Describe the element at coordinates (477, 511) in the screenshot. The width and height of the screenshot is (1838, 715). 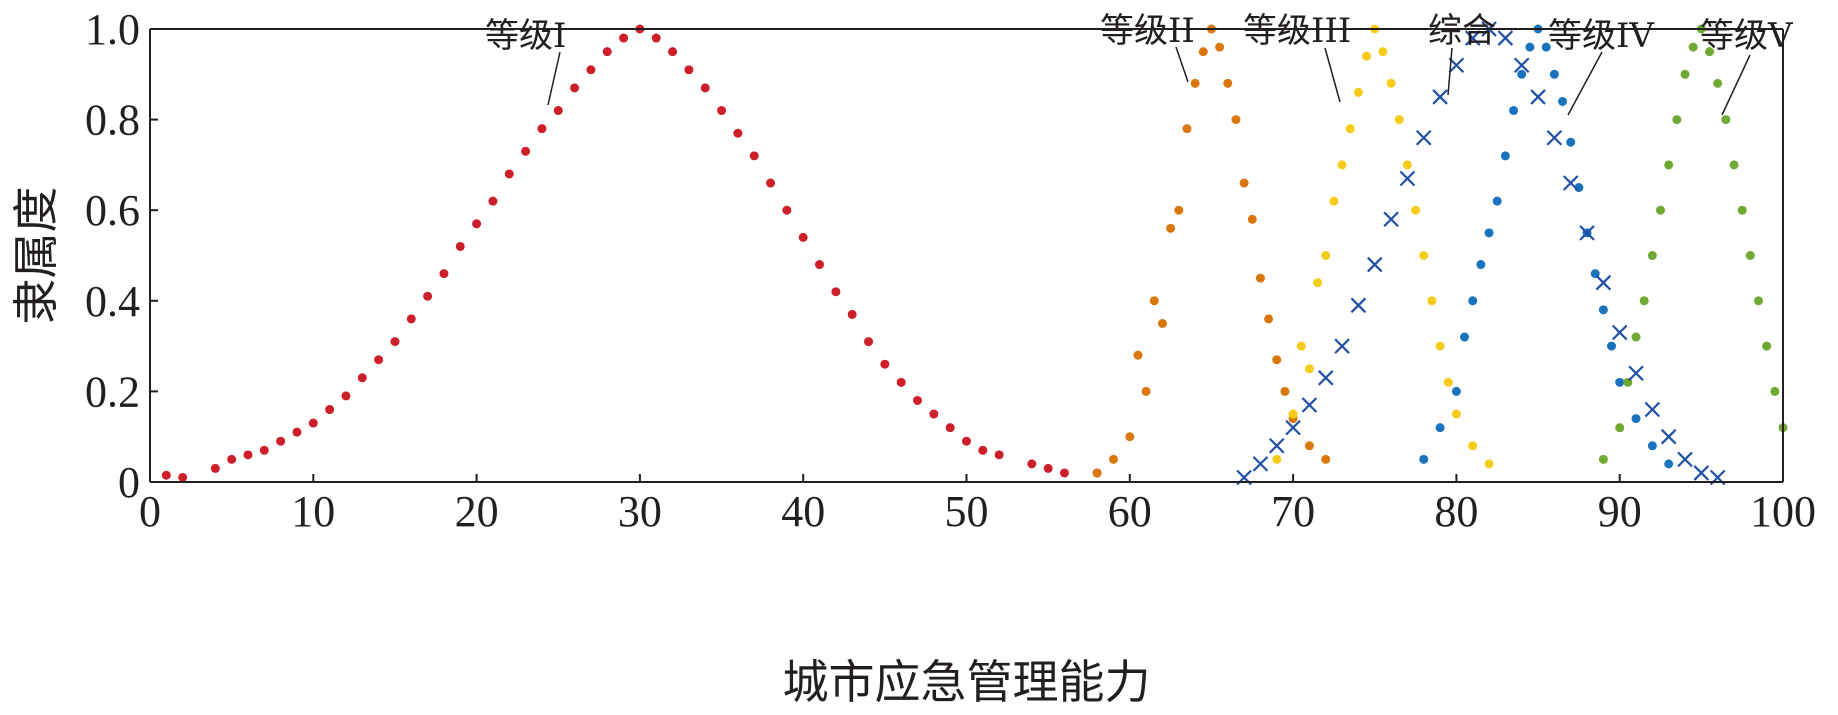
I see `x-tick-label: 20` at that location.